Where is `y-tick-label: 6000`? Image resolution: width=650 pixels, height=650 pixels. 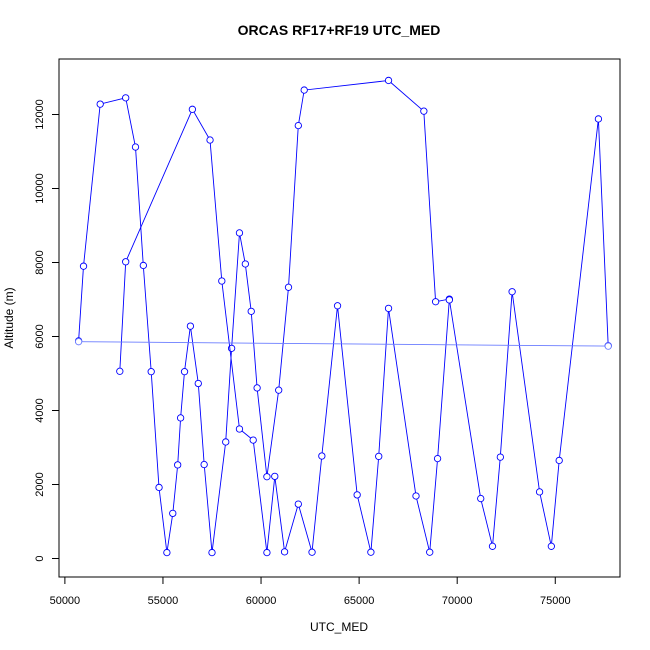 y-tick-label: 6000 is located at coordinates (40, 336).